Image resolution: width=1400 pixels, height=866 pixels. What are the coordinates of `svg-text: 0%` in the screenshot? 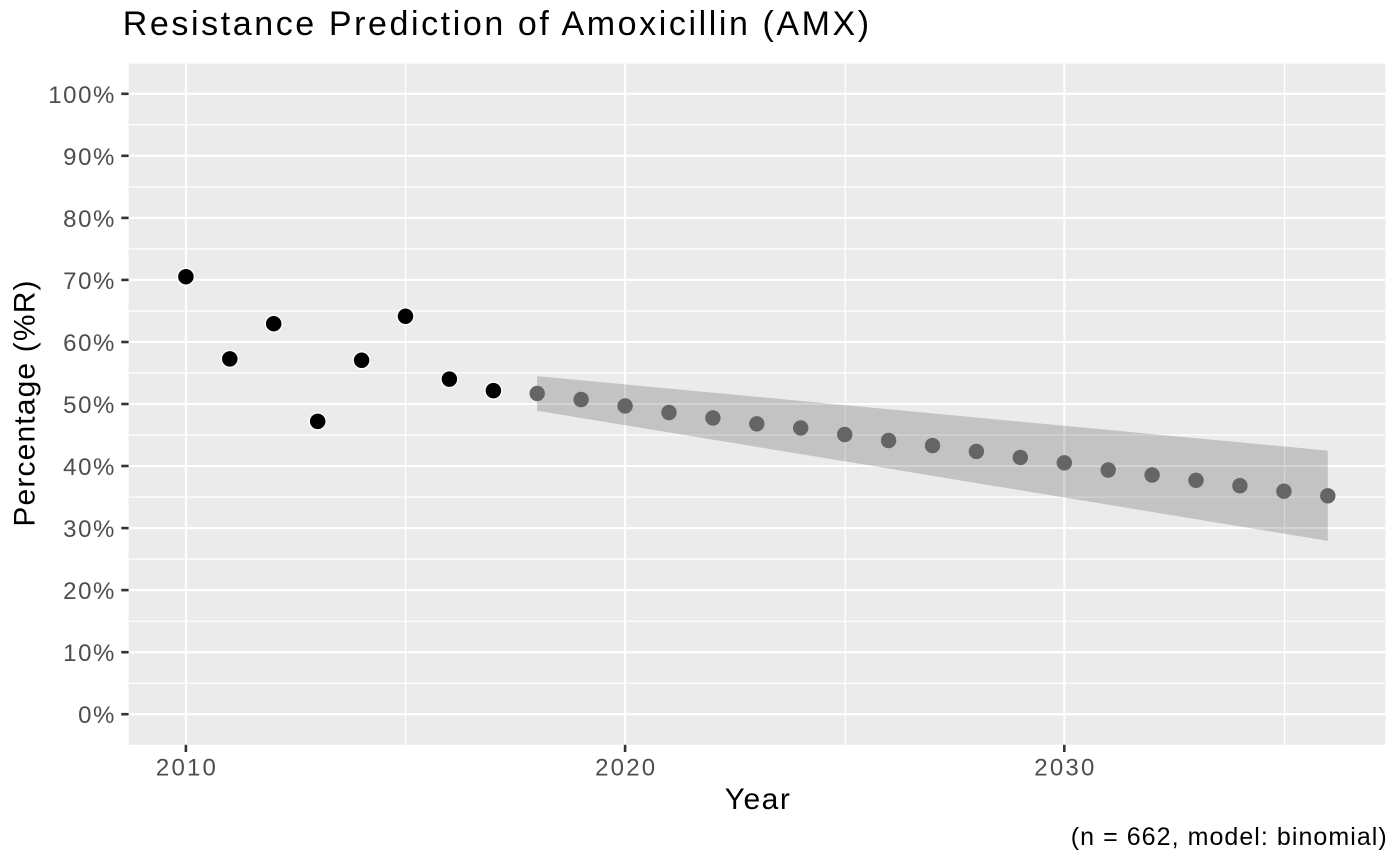 It's located at (97, 715).